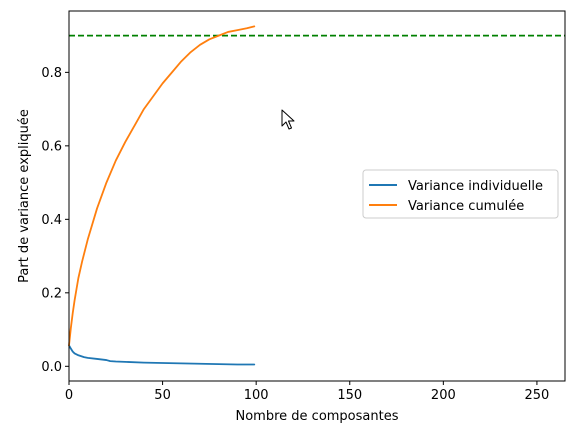 This screenshot has height=431, width=575. What do you see at coordinates (537, 395) in the screenshot?
I see `x-tick-label: 250` at bounding box center [537, 395].